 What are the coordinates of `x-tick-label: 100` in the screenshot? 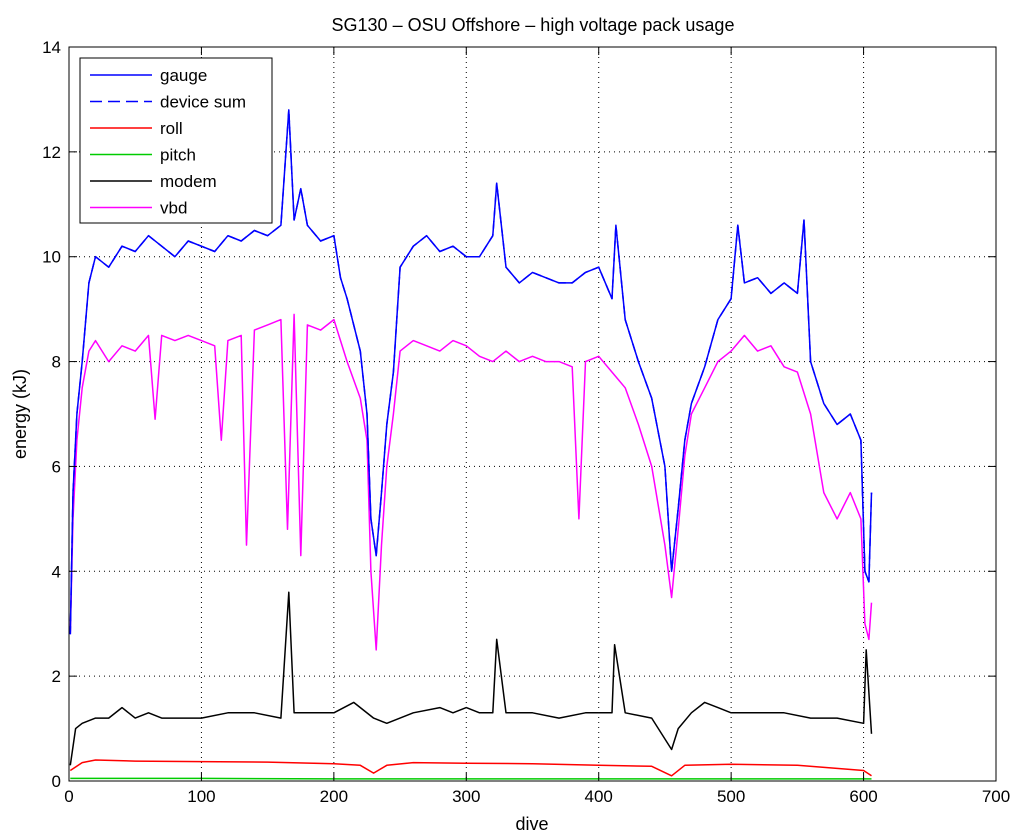 It's located at (201, 796).